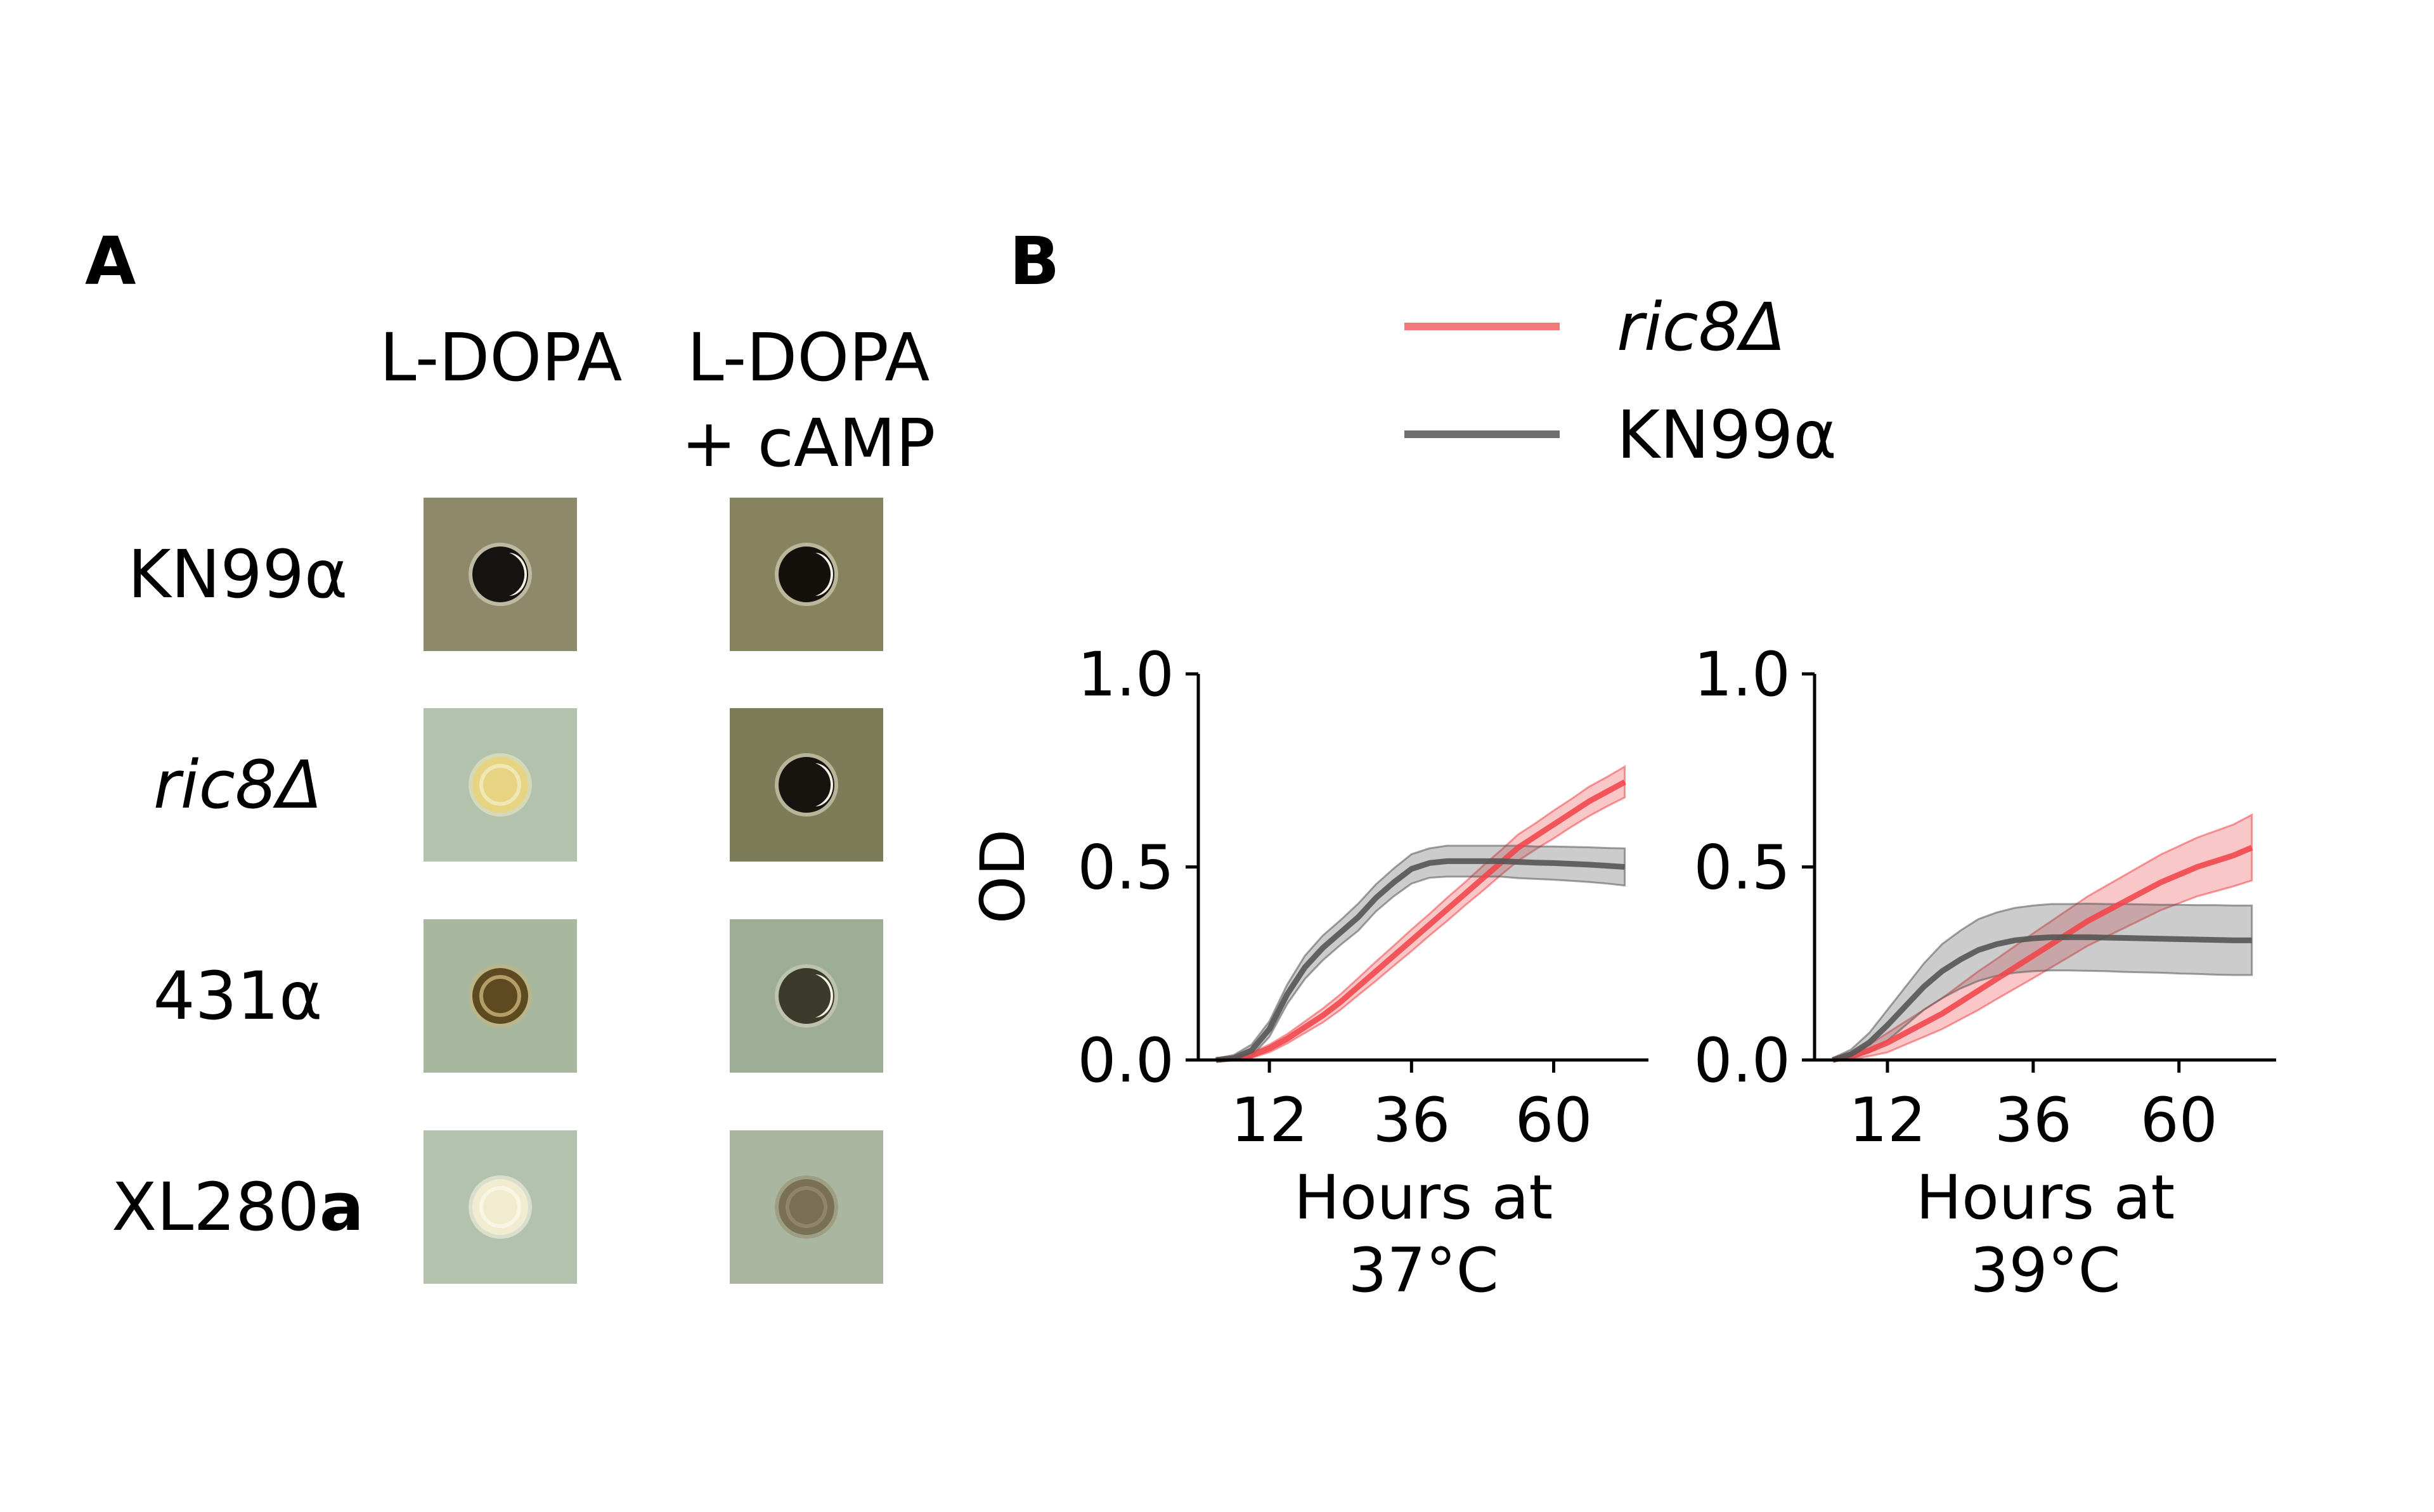 The height and width of the screenshot is (1512, 2434). What do you see at coordinates (1727, 435) in the screenshot?
I see `legend-label-kn99: KN99α` at bounding box center [1727, 435].